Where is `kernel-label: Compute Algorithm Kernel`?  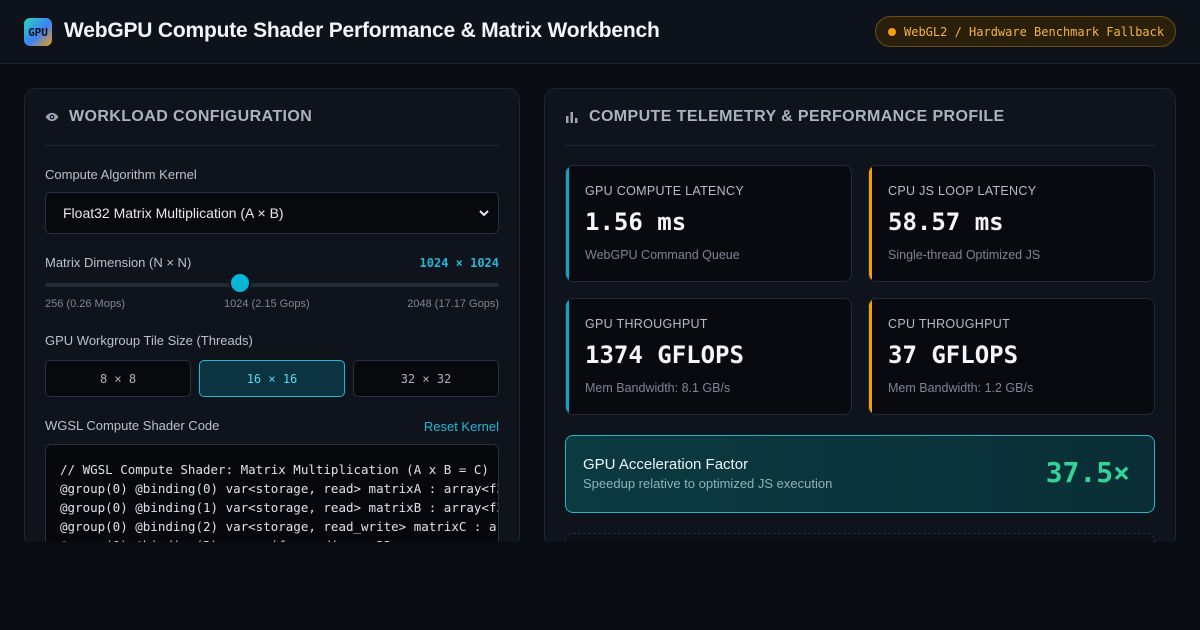
kernel-label: Compute Algorithm Kernel is located at coordinates (121, 174).